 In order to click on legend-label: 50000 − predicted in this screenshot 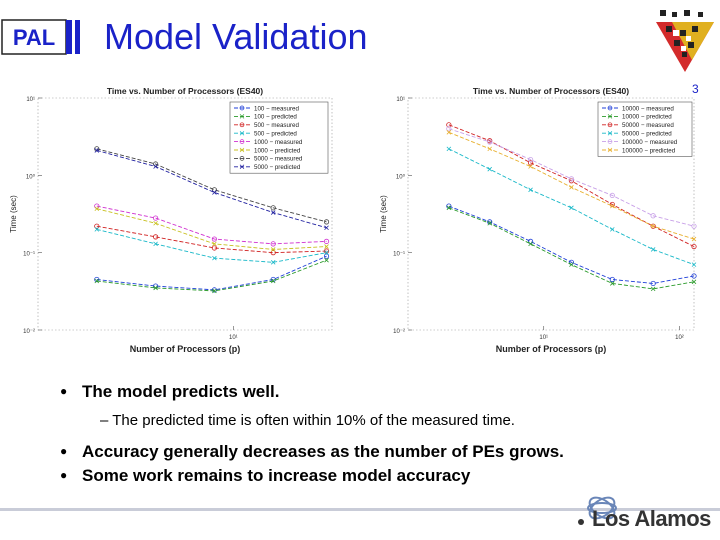, I will do `click(647, 134)`.